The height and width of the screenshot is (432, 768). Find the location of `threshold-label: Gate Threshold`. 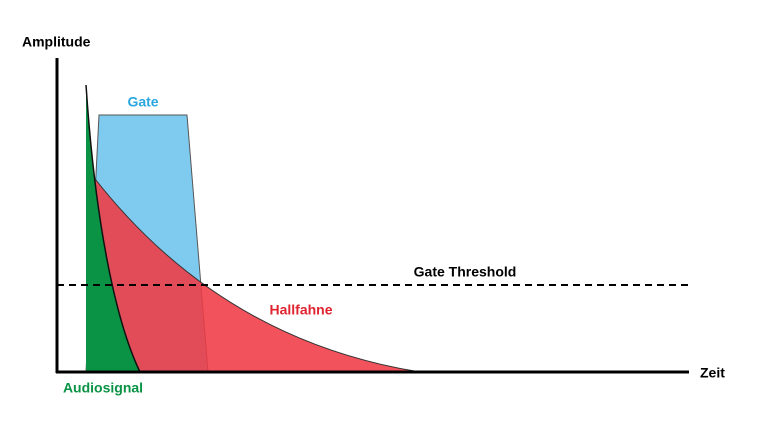

threshold-label: Gate Threshold is located at coordinates (465, 272).